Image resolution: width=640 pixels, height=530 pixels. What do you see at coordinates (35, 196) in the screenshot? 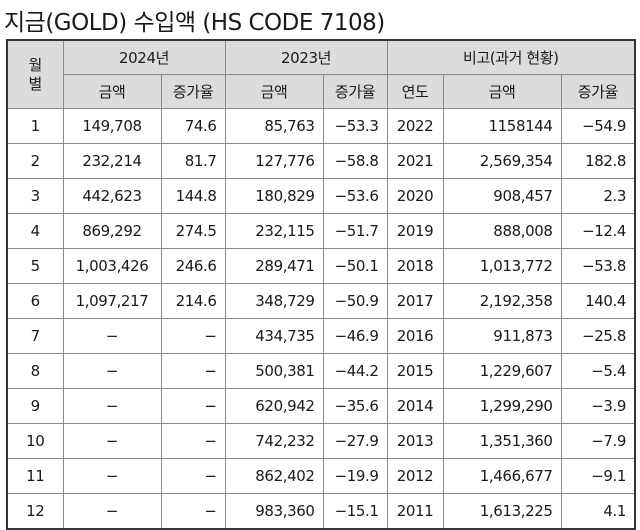
I see `month-cell: 3` at bounding box center [35, 196].